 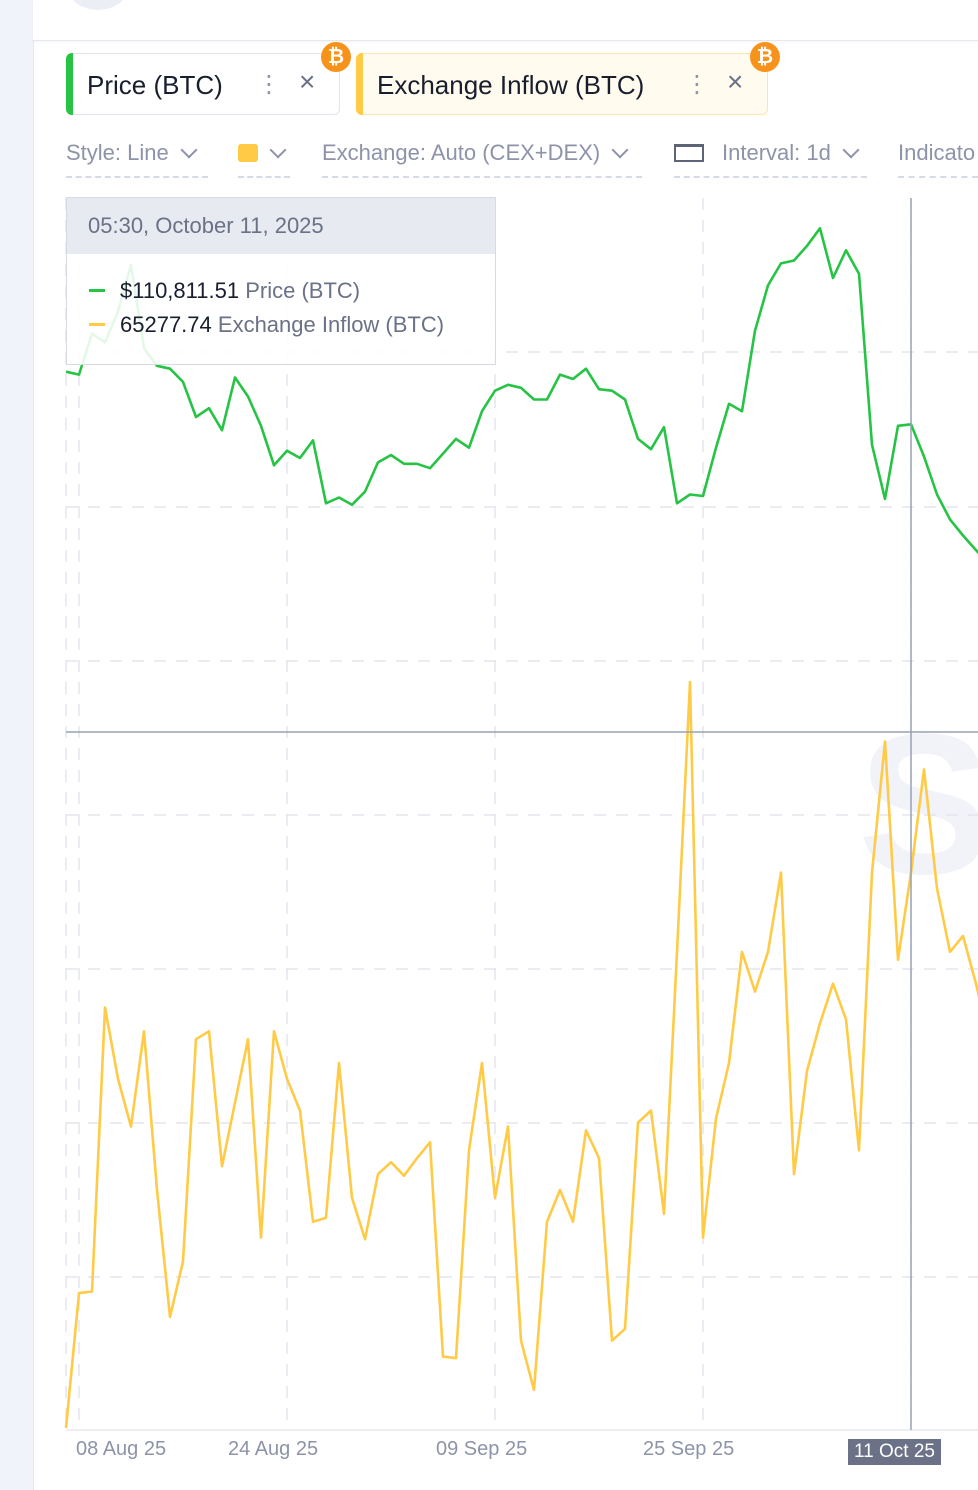 I want to click on tooltip-row-inflow: 65277.74 Exchange Inflow (BTC), so click(x=266, y=325).